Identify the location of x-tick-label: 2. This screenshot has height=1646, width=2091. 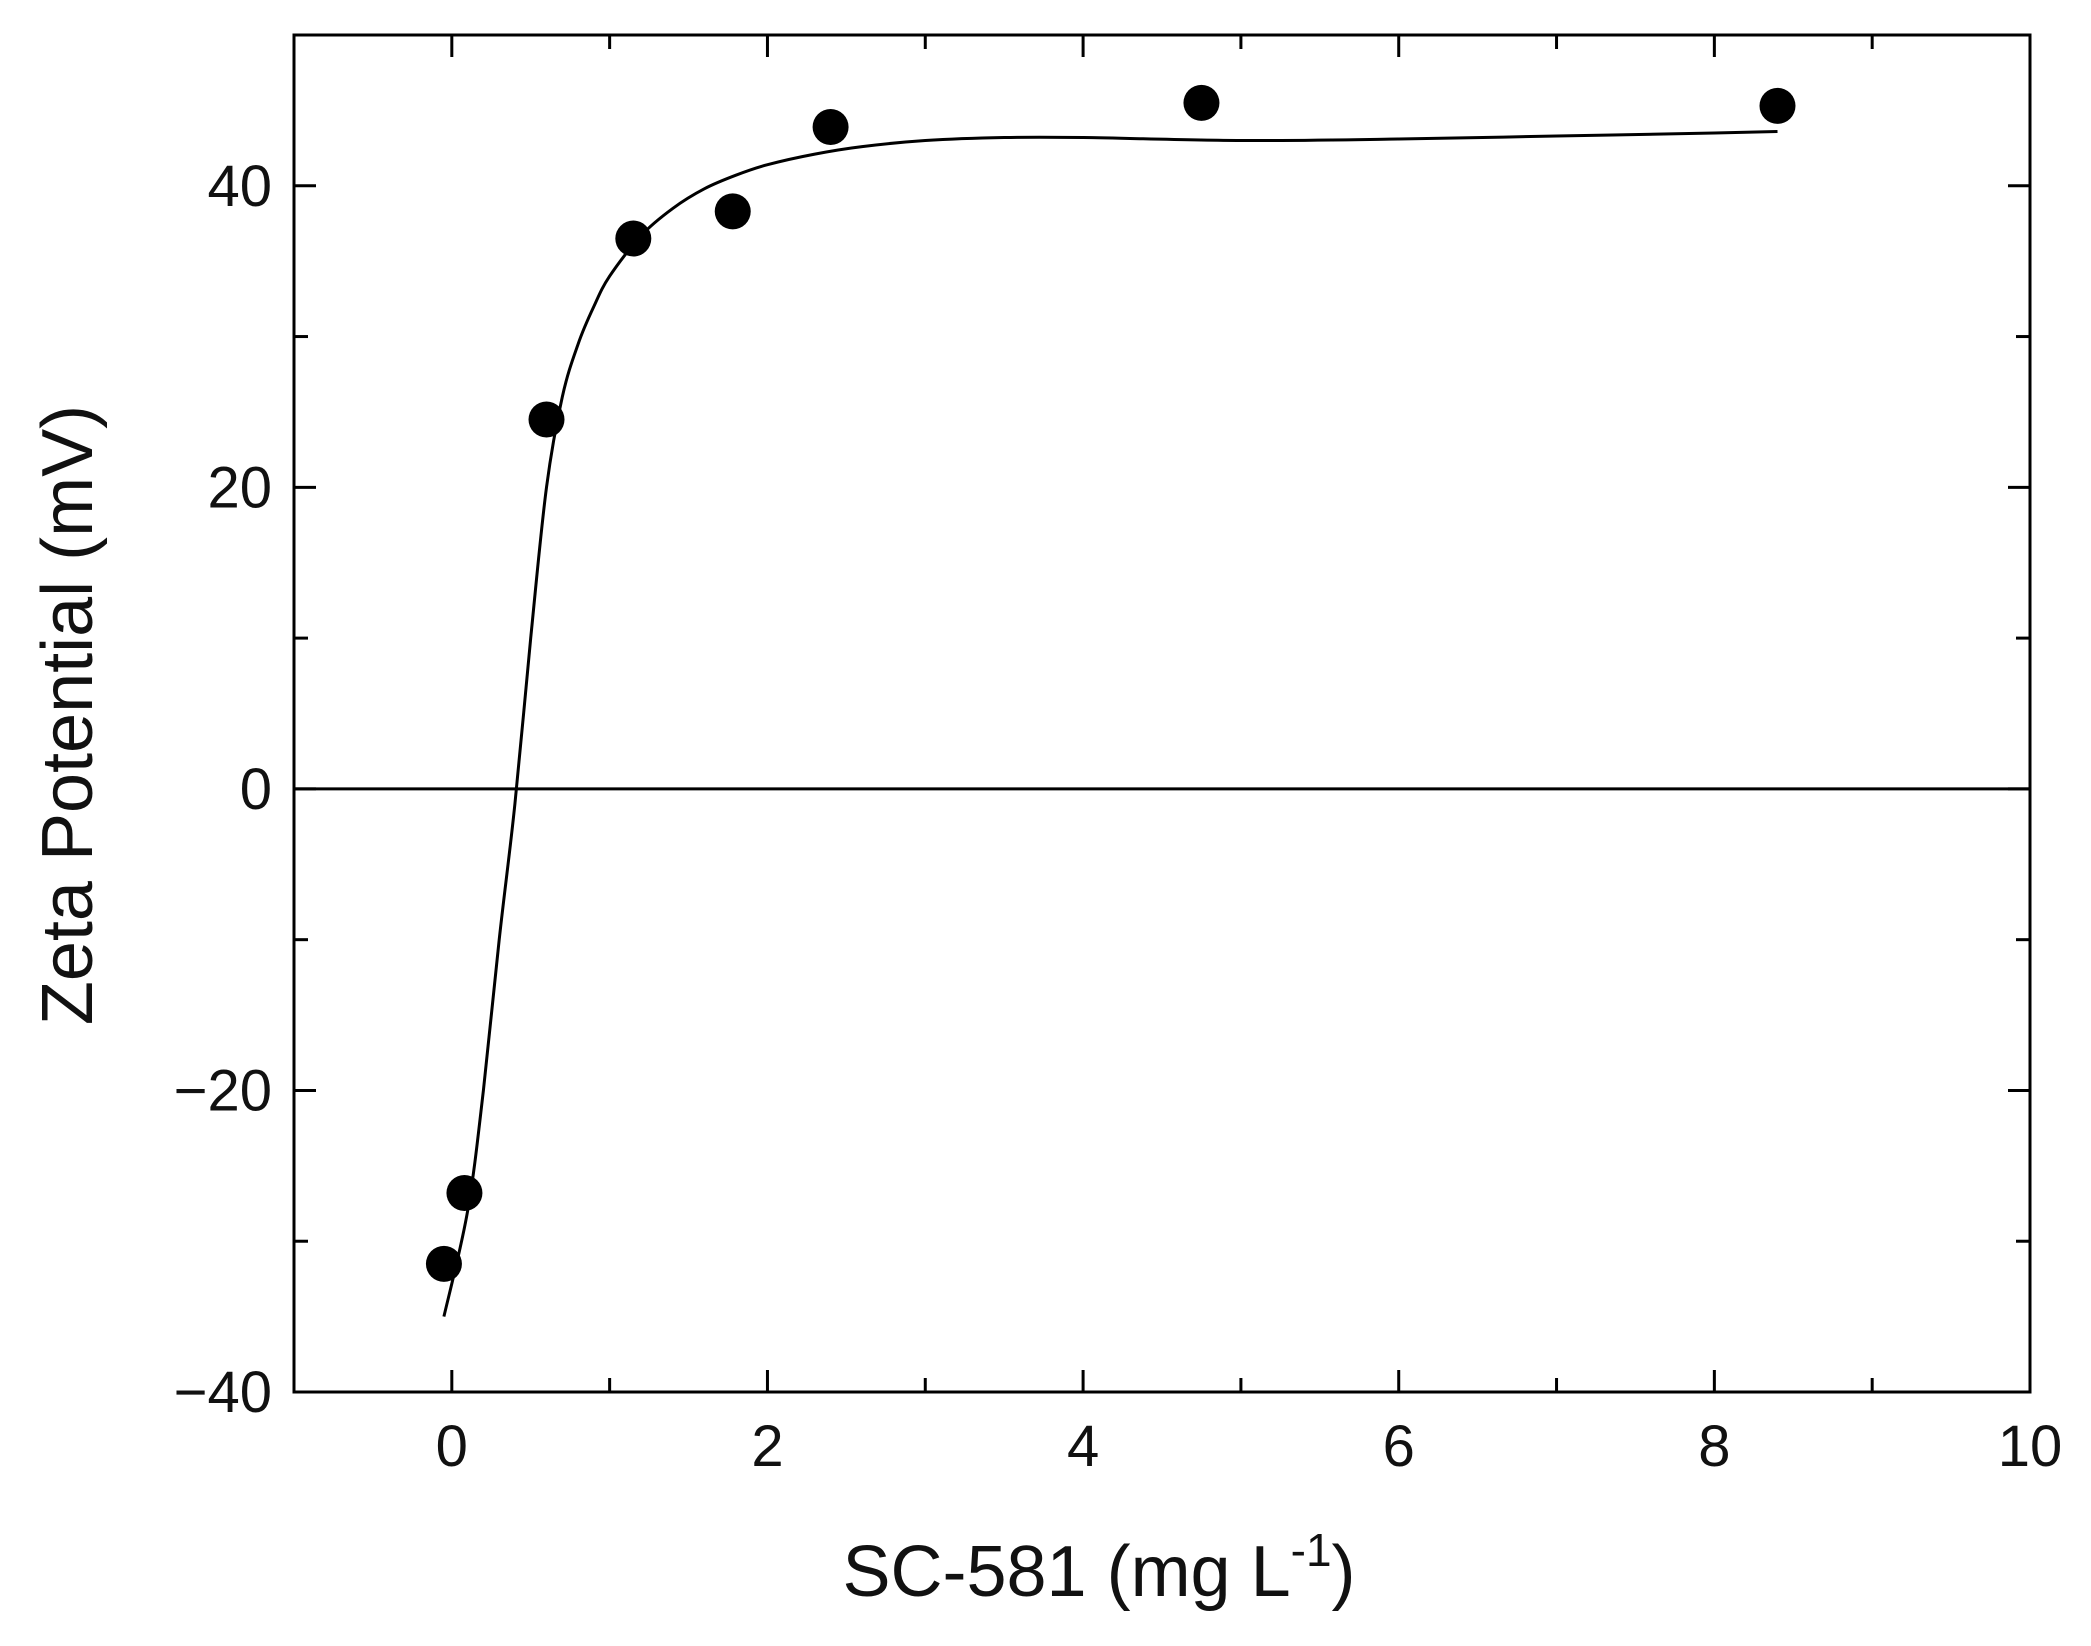
(767, 1446).